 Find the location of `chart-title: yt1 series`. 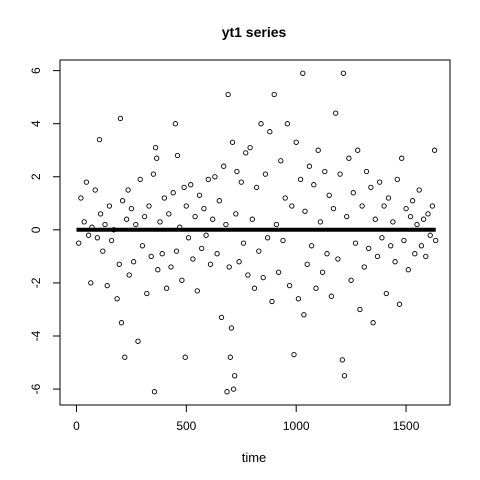

chart-title: yt1 series is located at coordinates (254, 32).